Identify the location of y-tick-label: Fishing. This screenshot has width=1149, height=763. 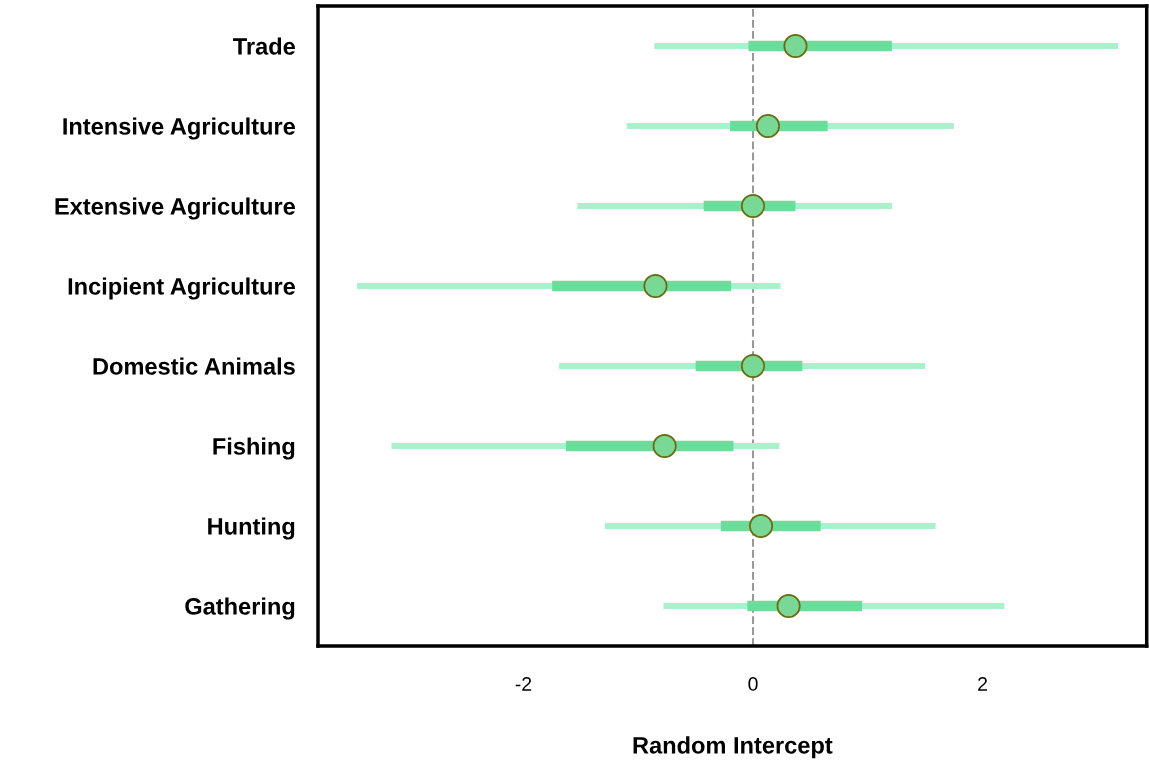
(254, 448).